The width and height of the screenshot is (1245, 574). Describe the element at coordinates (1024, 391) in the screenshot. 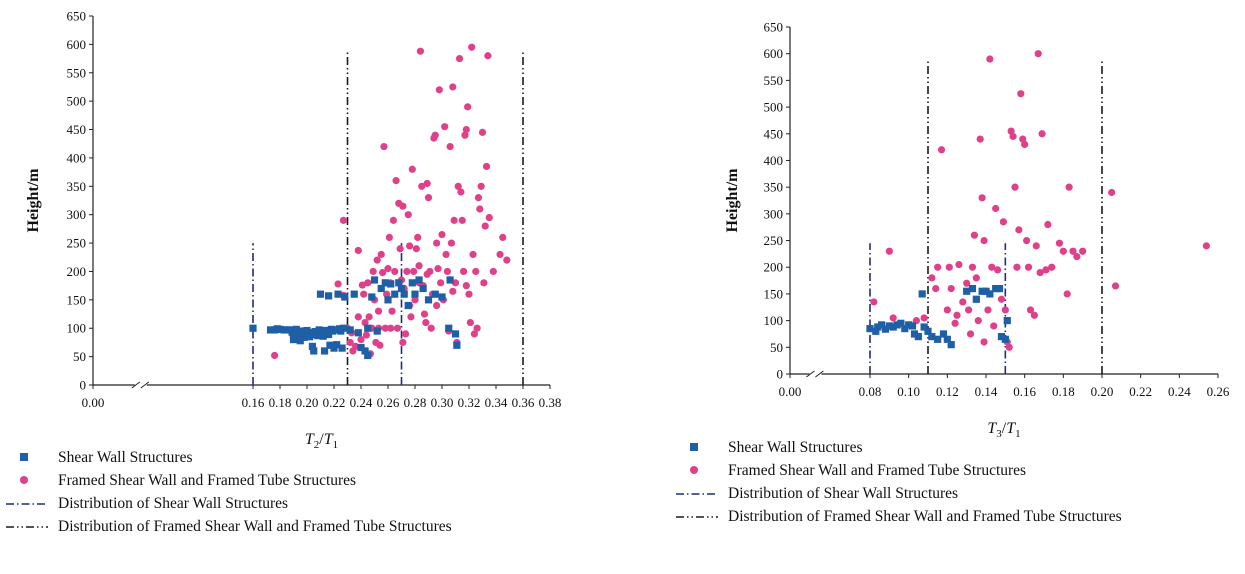

I see `x-tick-label: 0.16` at that location.